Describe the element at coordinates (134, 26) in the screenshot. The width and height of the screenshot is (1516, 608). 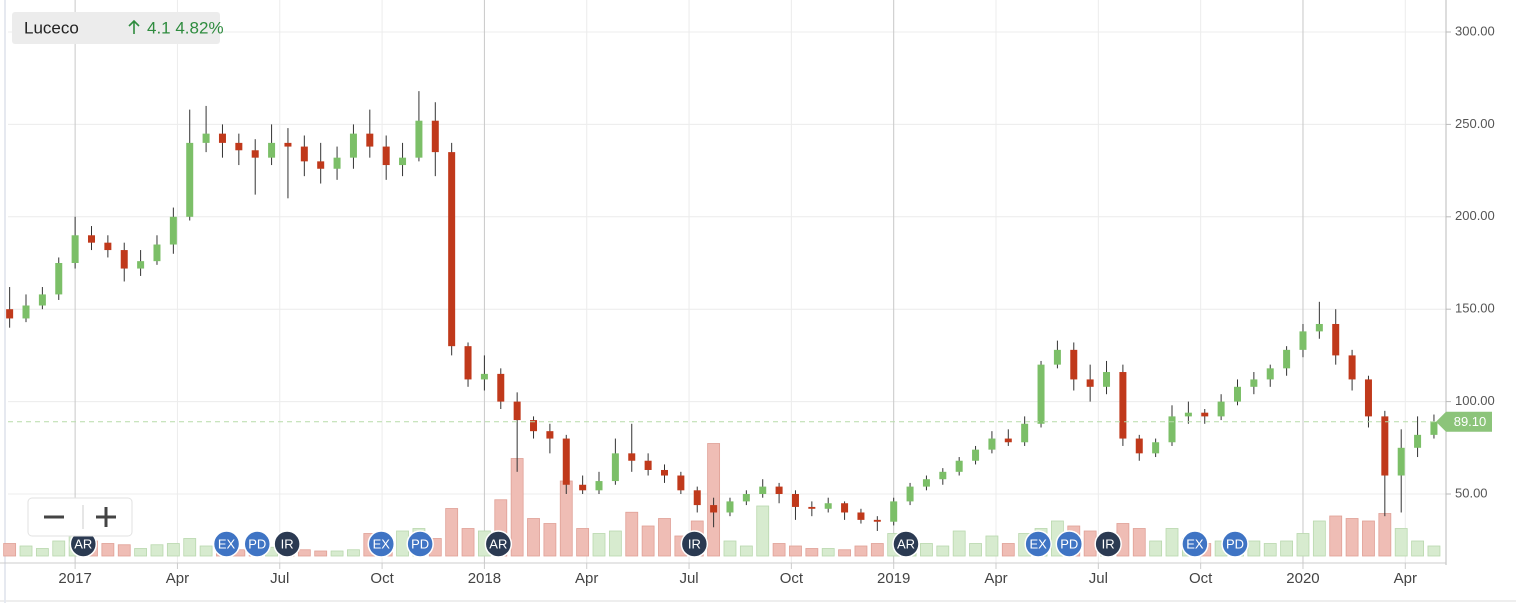
I see `up-arrow-icon` at that location.